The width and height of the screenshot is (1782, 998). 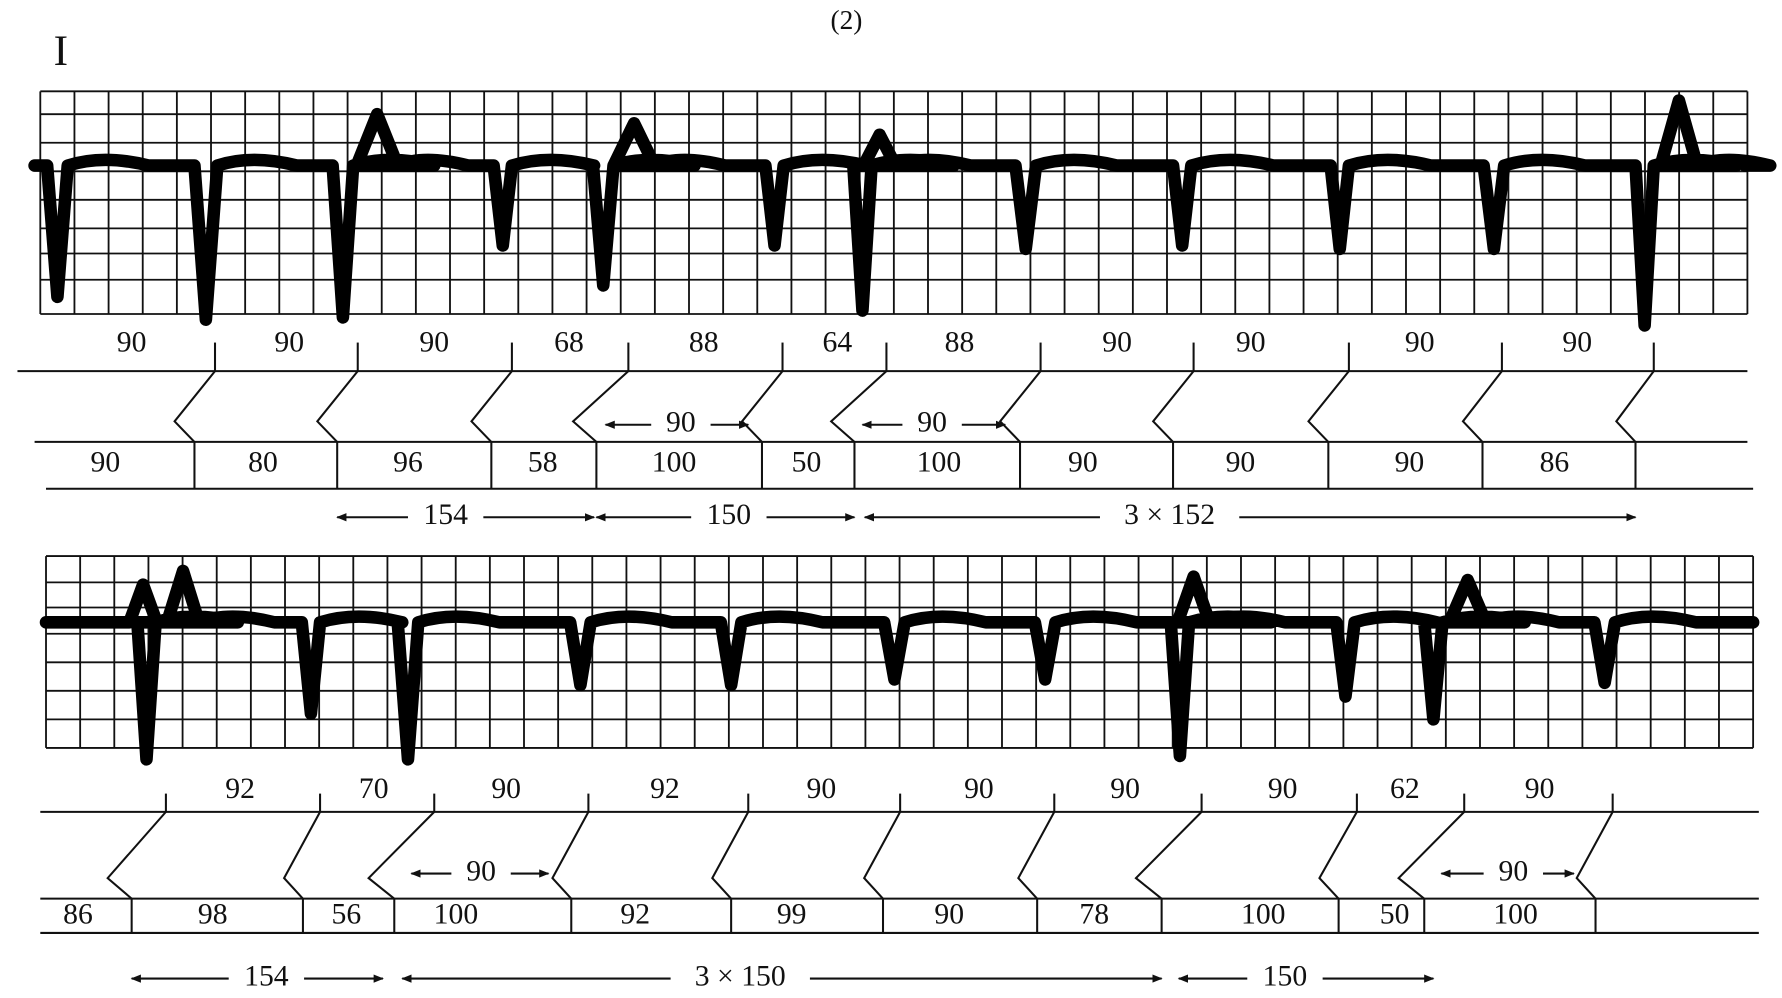 I want to click on lead-label: I, so click(x=61, y=51).